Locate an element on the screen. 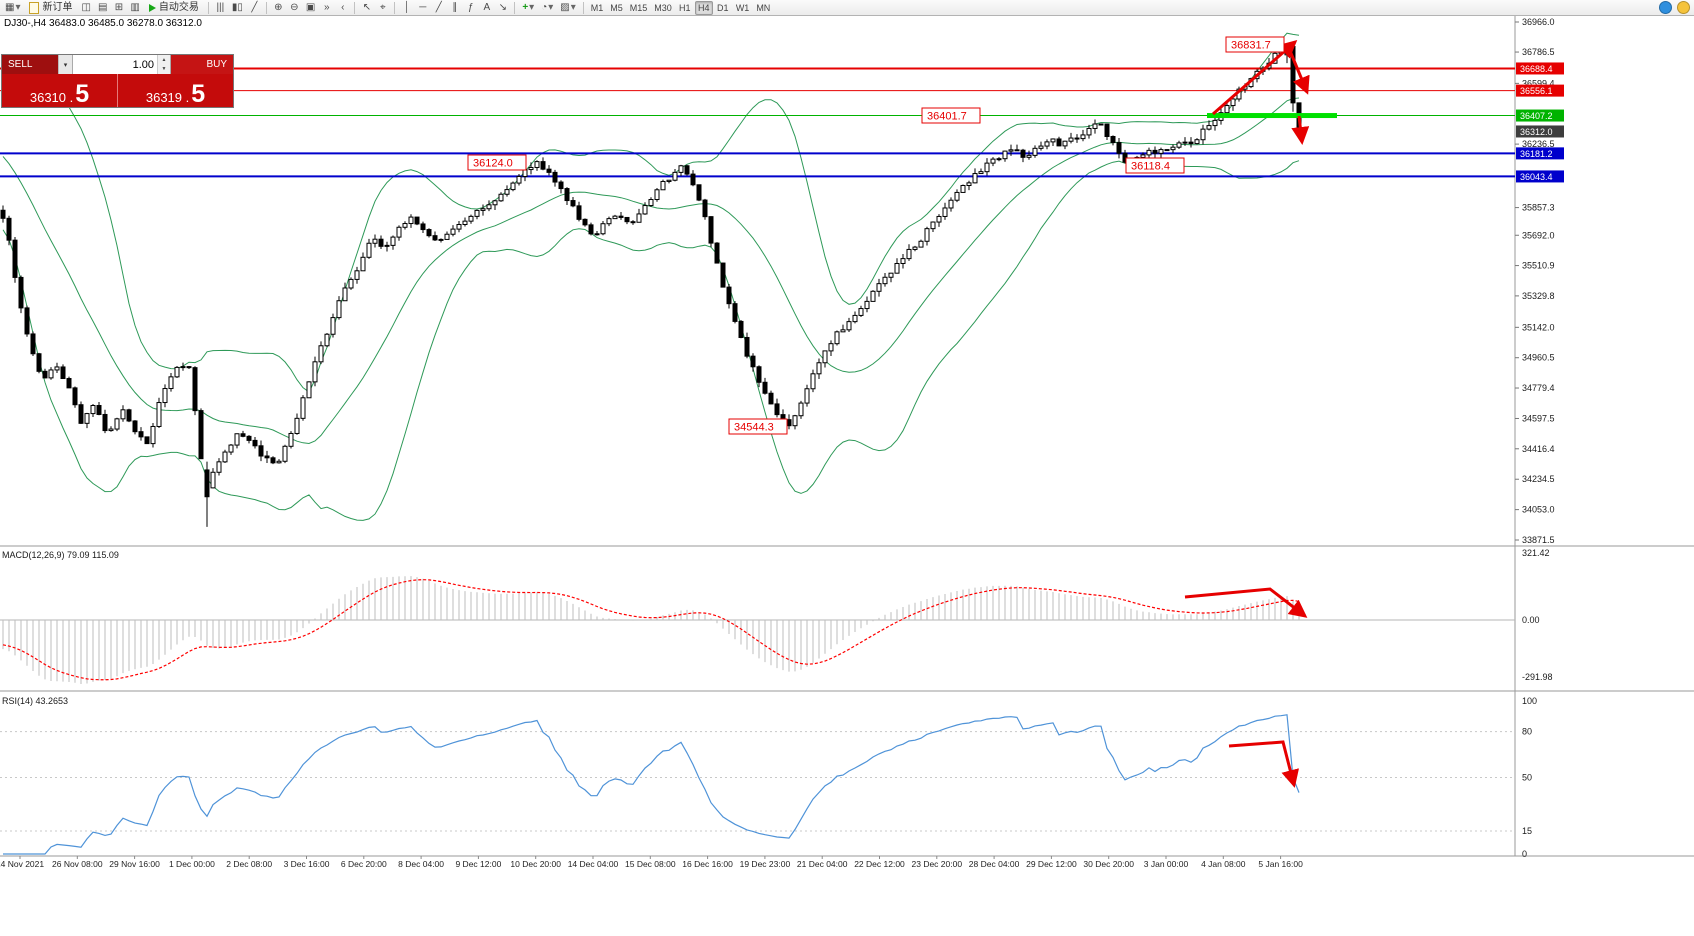 This screenshot has width=1694, height=936. time-tick: 1 Dec 00:00 is located at coordinates (192, 864).